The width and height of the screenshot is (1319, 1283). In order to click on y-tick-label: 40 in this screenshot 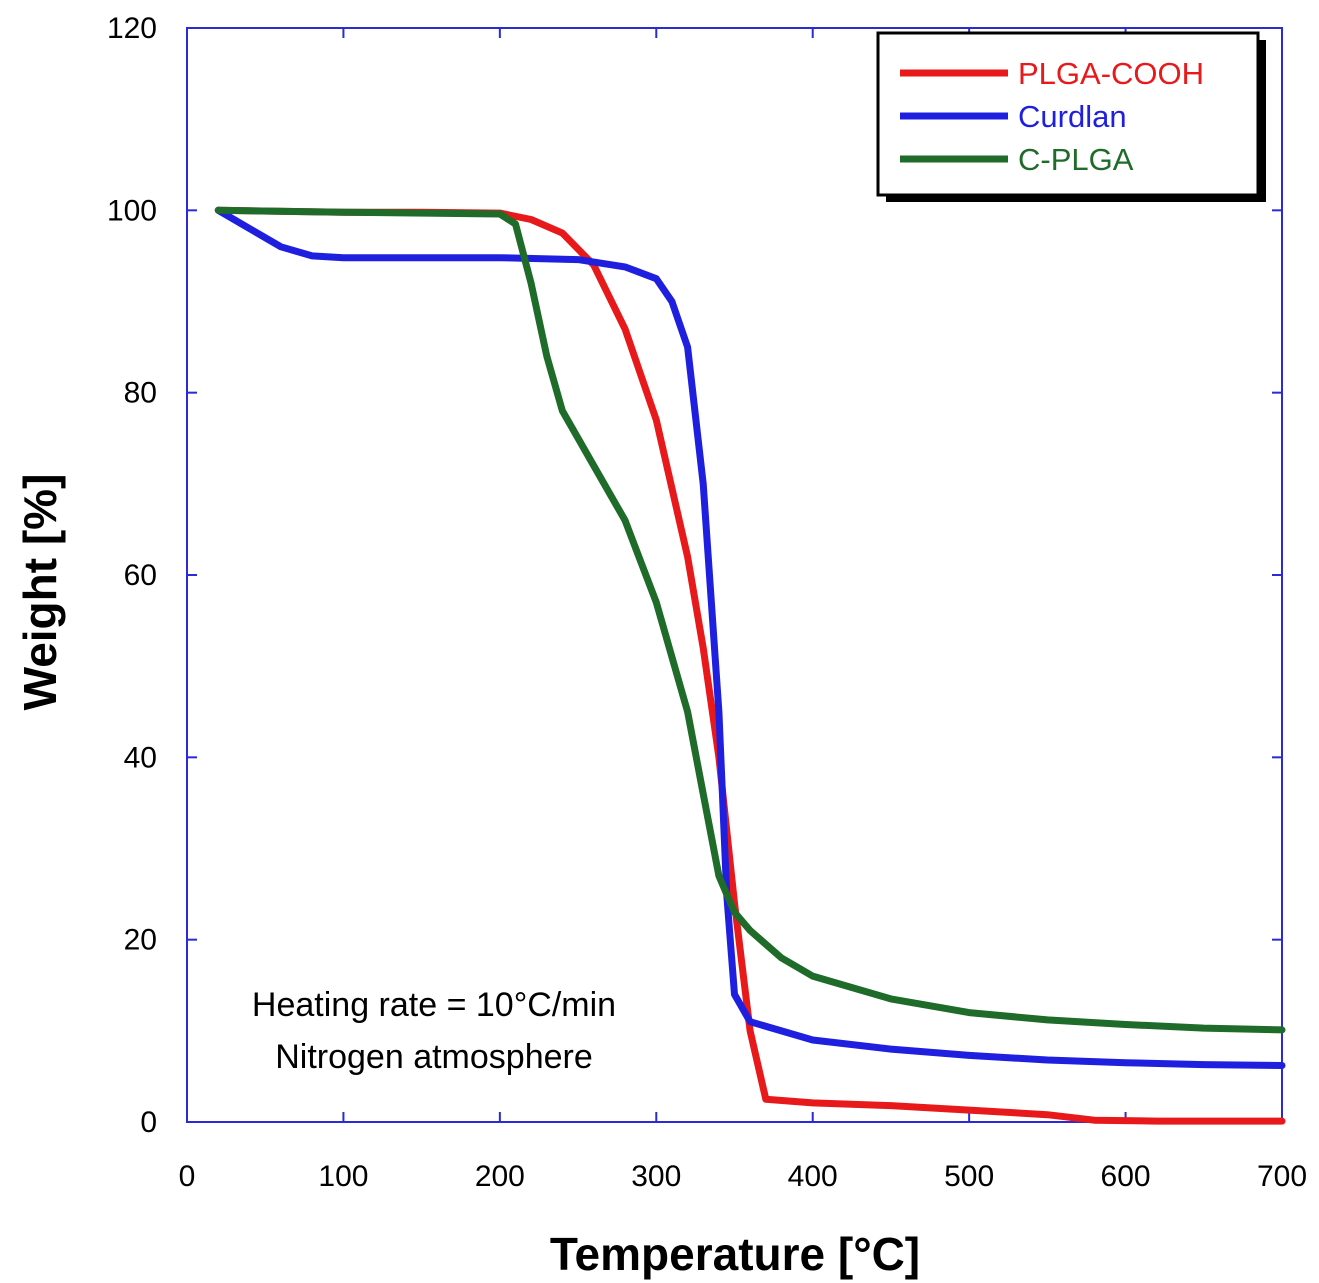, I will do `click(140, 757)`.